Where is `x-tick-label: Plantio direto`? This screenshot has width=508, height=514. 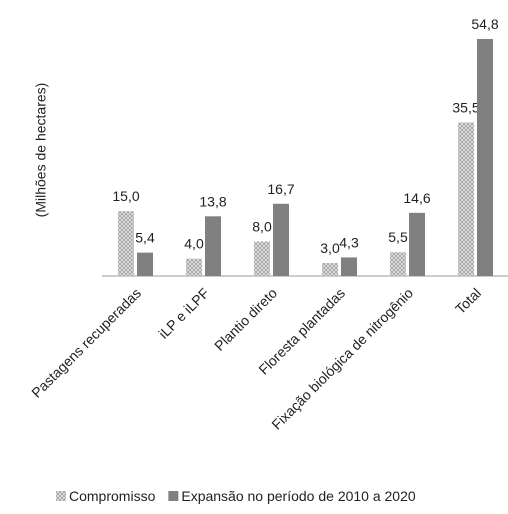
x-tick-label: Plantio direto is located at coordinates (245, 319).